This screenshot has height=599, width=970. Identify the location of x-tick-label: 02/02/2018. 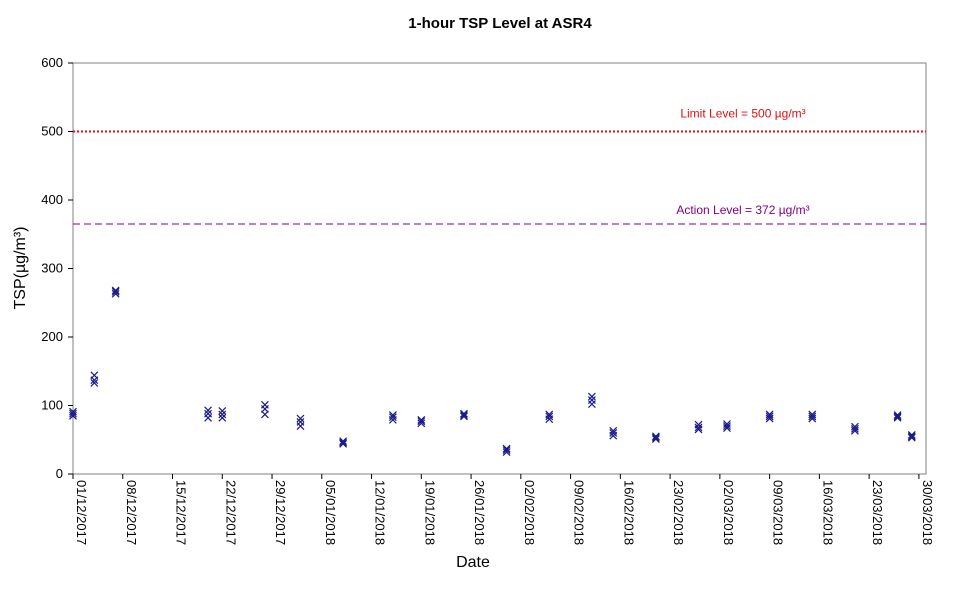
(529, 512).